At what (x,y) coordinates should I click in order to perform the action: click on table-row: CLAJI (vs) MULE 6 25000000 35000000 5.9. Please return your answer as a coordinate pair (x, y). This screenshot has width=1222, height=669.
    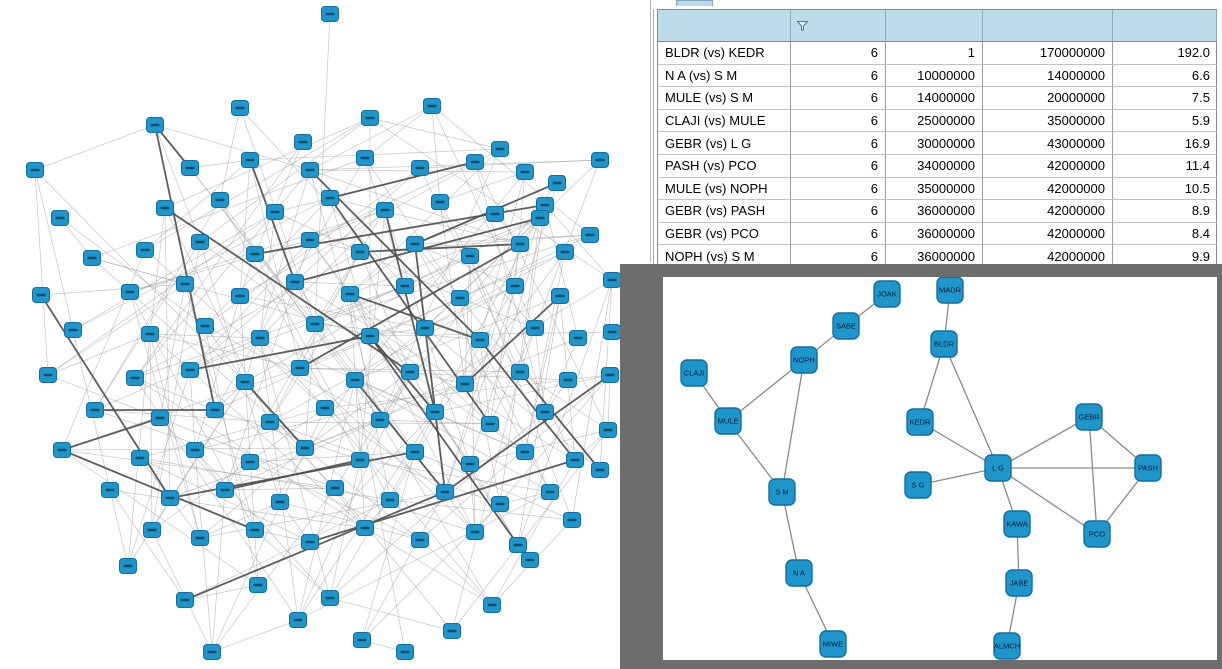
    Looking at the image, I should click on (937, 121).